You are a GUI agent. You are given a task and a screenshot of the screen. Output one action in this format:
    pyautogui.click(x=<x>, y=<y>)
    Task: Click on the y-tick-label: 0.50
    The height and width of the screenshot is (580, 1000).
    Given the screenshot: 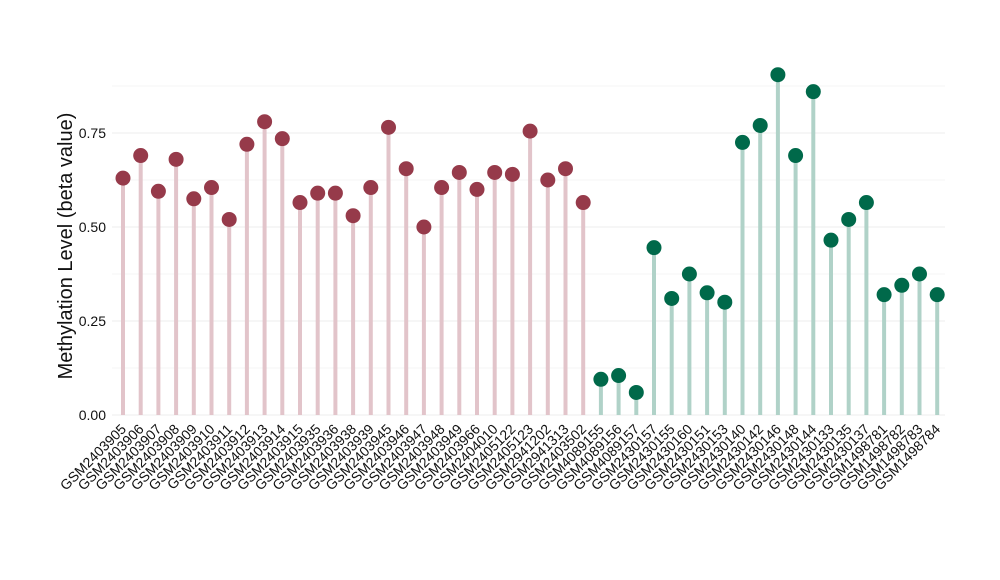 What is the action you would take?
    pyautogui.click(x=92, y=227)
    